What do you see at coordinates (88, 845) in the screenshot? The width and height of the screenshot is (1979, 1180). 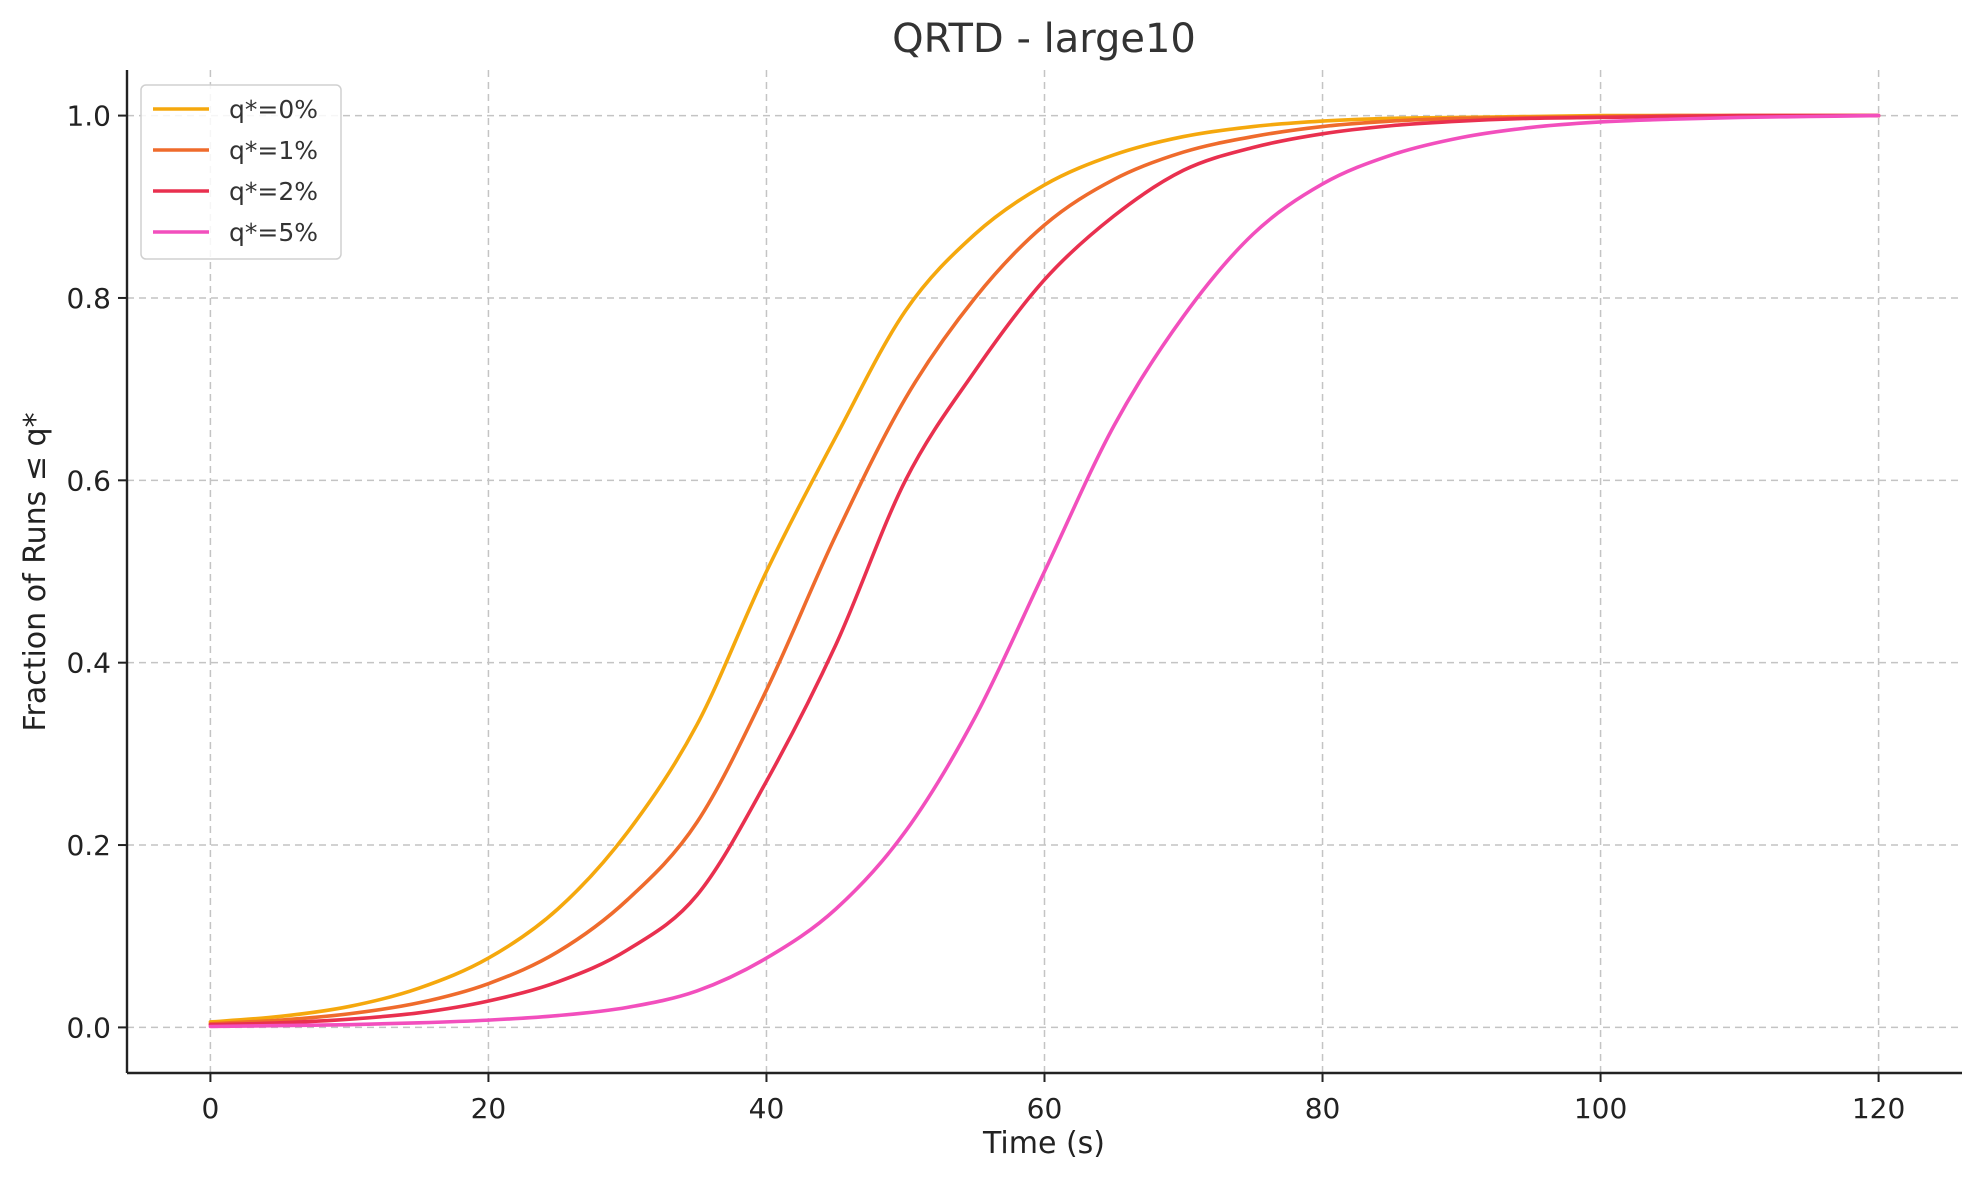 I see `y-tick-label: 0.2` at bounding box center [88, 845].